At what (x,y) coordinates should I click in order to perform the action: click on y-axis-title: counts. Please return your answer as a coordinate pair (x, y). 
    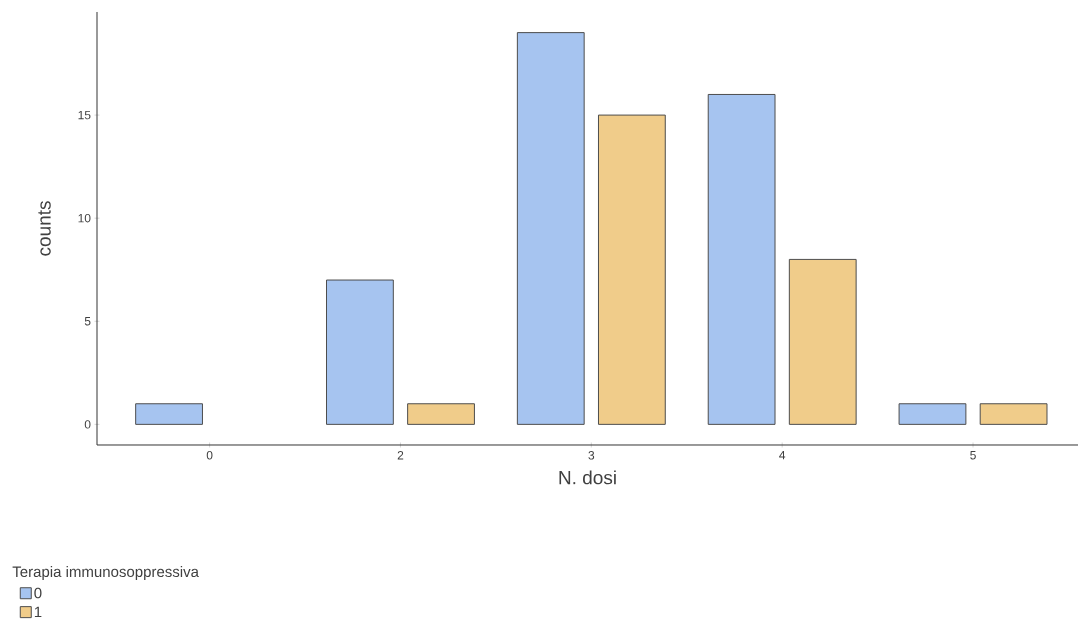
    Looking at the image, I should click on (44, 228).